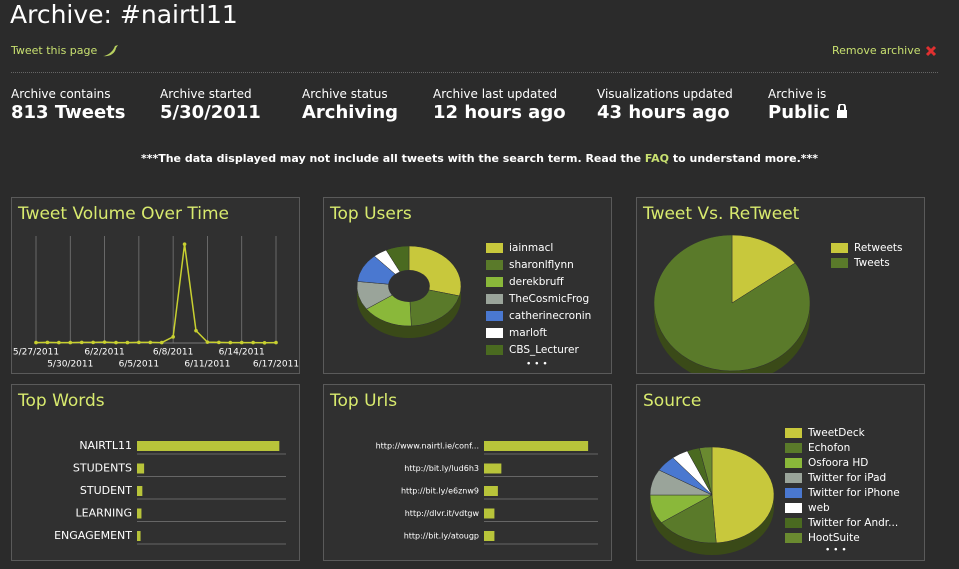 The width and height of the screenshot is (959, 569). Describe the element at coordinates (836, 551) in the screenshot. I see `legend-more: • • •` at that location.